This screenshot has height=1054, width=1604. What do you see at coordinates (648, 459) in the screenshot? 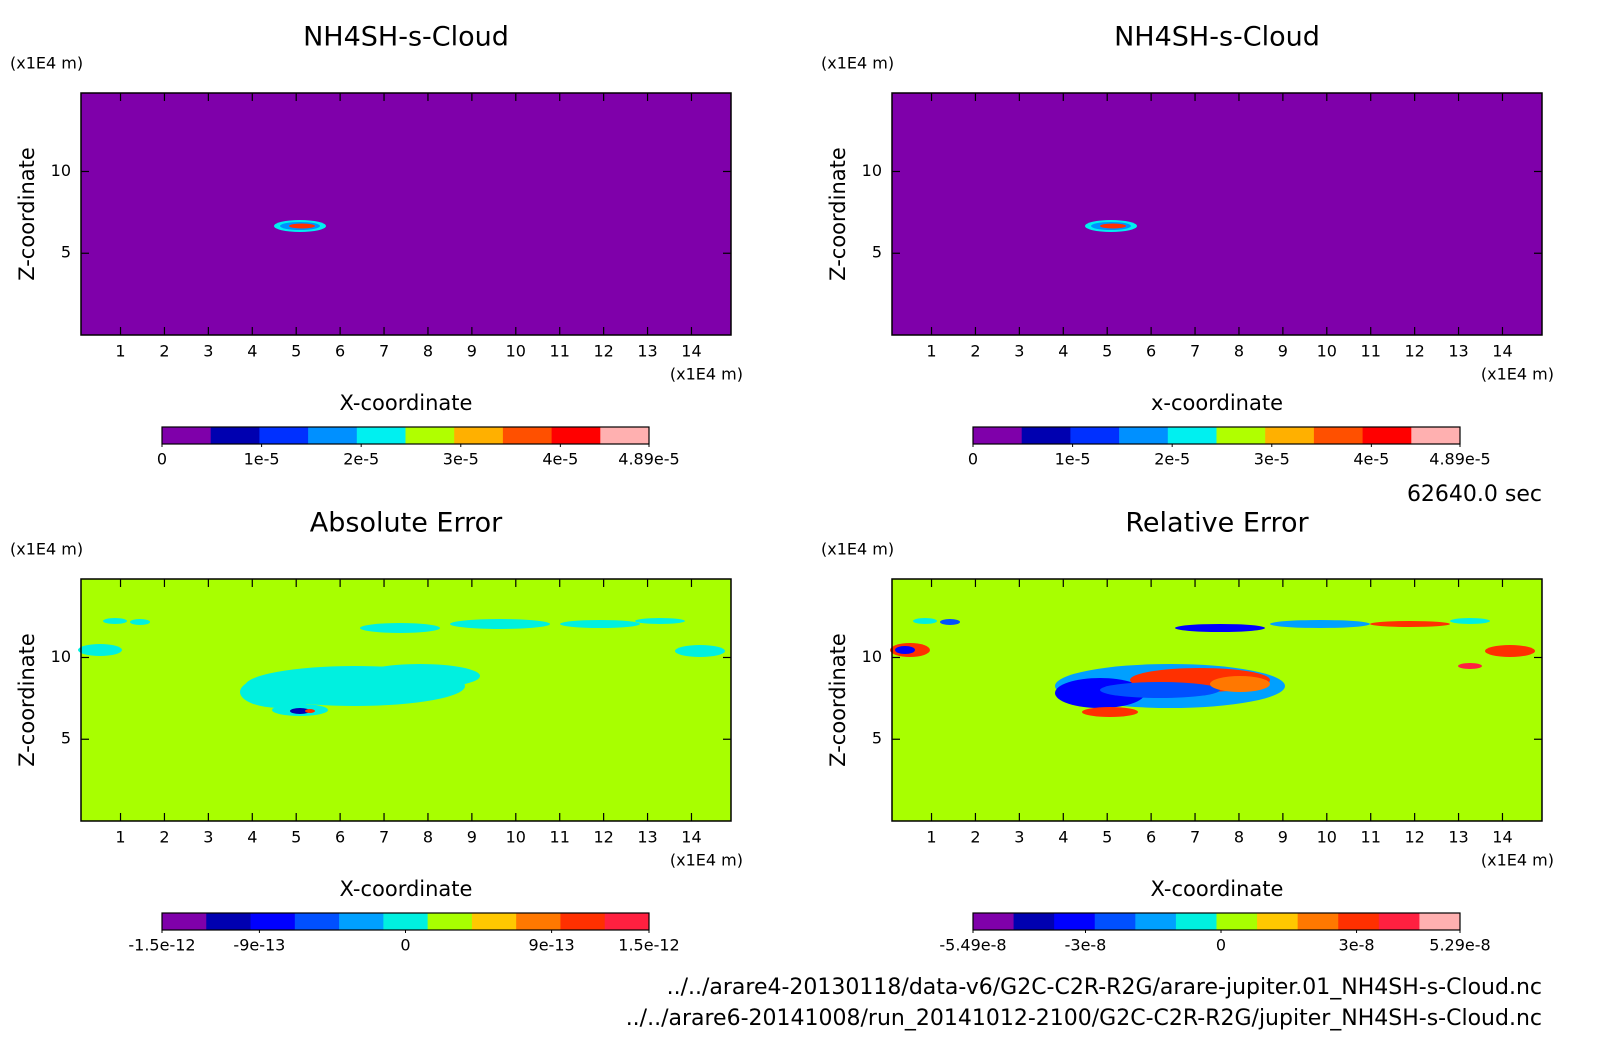
I see `colorbar-tick-label: 4.89e-5` at bounding box center [648, 459].